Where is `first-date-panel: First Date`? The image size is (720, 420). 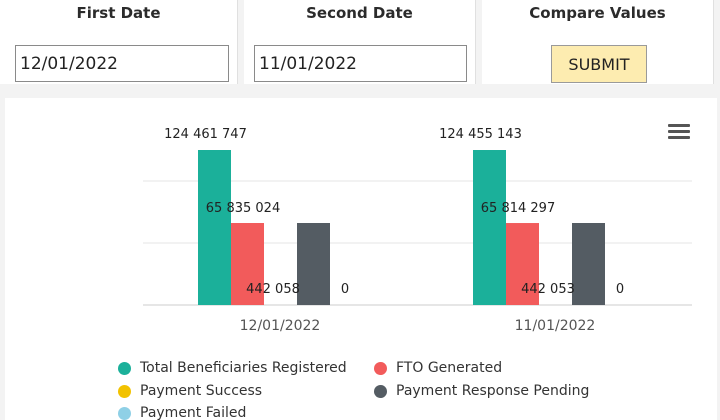 first-date-panel: First Date is located at coordinates (119, 42).